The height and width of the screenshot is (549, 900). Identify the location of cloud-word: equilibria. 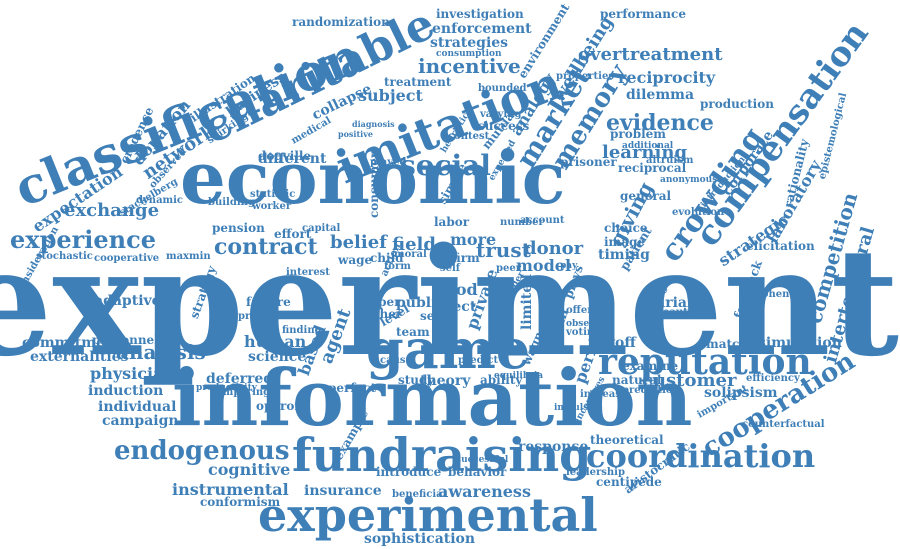
(519, 376).